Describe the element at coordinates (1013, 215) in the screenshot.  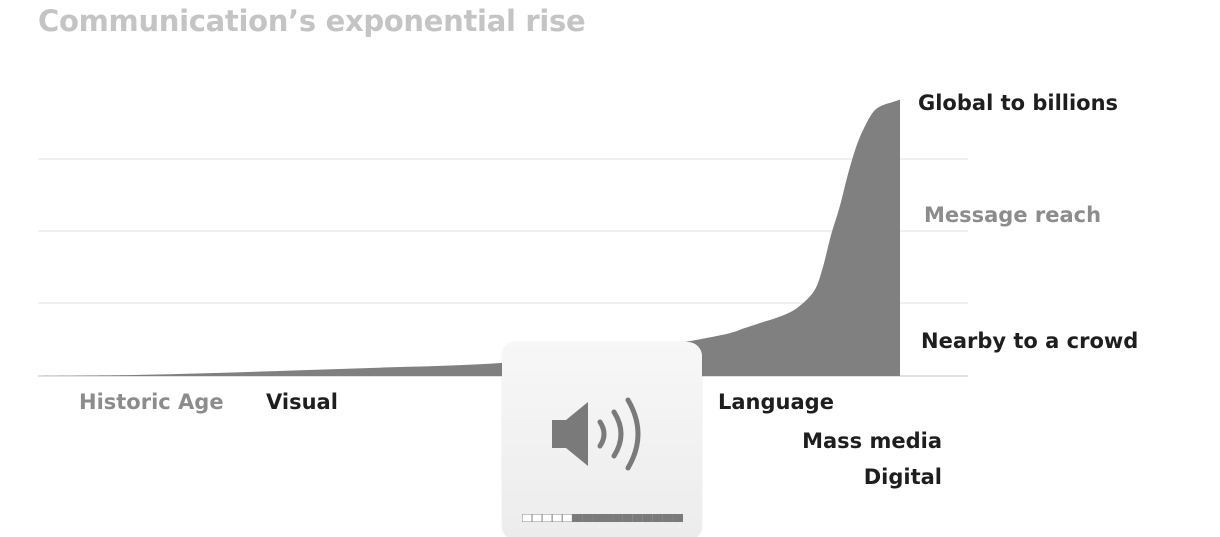
I see `y-axis-label: Message reach` at that location.